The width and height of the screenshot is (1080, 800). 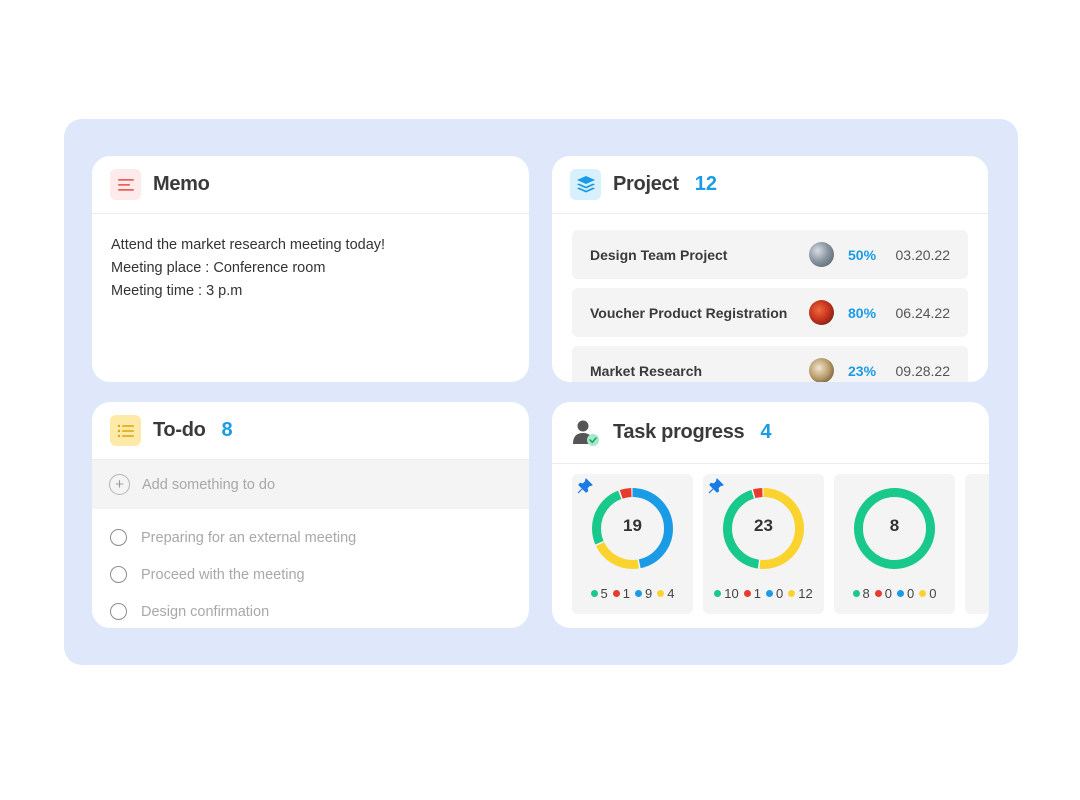 I want to click on blue-count: 9, so click(x=649, y=593).